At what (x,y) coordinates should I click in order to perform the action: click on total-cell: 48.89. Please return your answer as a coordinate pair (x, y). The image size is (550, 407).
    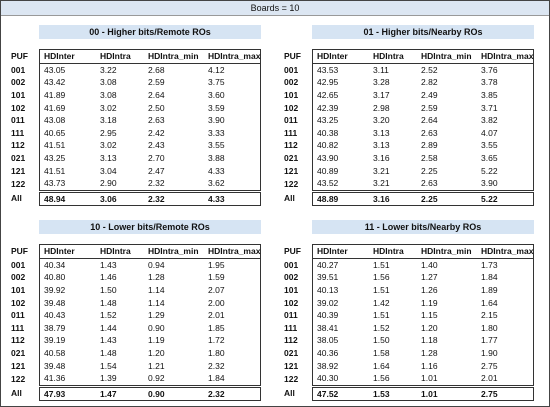
    Looking at the image, I should click on (340, 198).